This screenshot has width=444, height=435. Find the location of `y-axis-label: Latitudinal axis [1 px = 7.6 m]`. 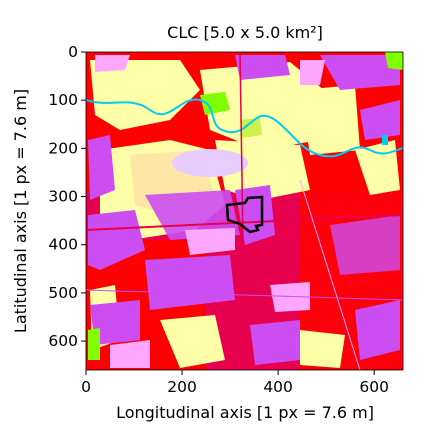

y-axis-label: Latitudinal axis [1 px = 7.6 m] is located at coordinates (20, 211).